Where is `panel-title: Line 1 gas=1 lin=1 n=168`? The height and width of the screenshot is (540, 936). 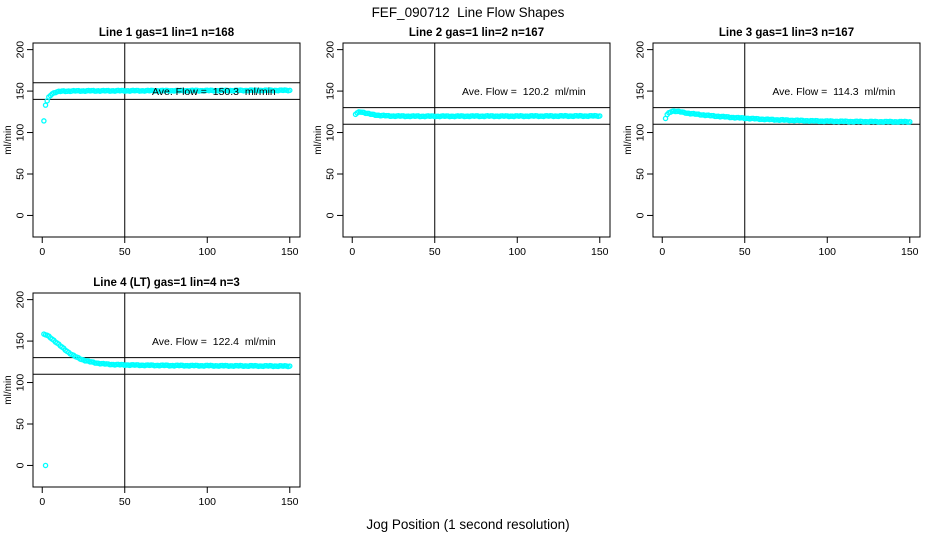 panel-title: Line 1 gas=1 lin=1 n=168 is located at coordinates (167, 33).